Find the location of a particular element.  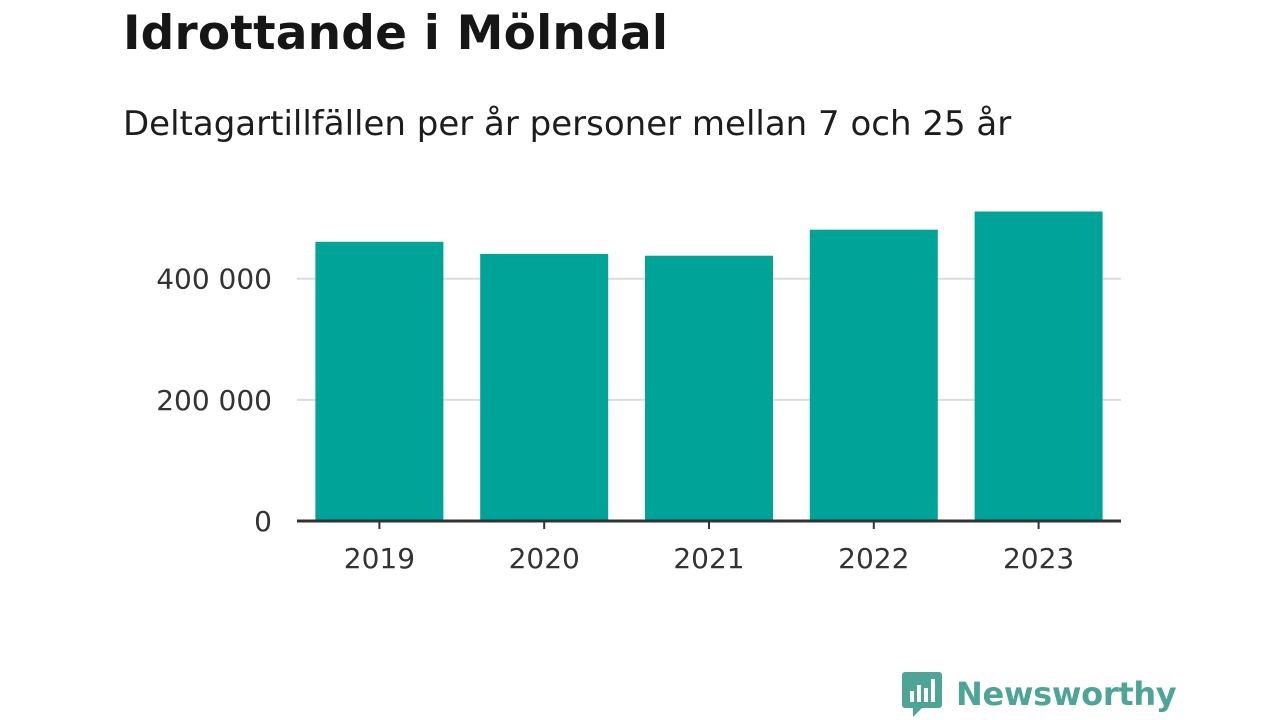

x-tick-label: 2020 is located at coordinates (544, 558).